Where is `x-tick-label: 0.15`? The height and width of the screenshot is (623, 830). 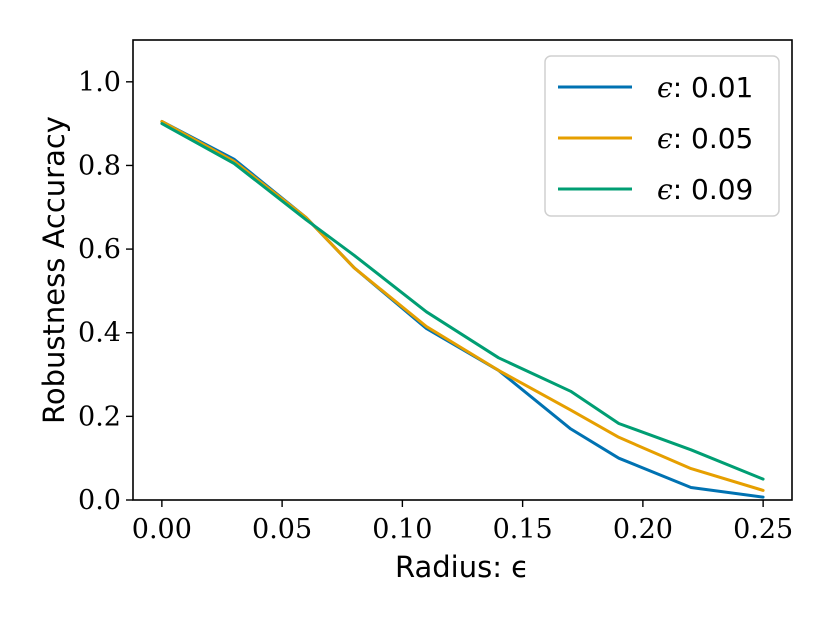
x-tick-label: 0.15 is located at coordinates (523, 529).